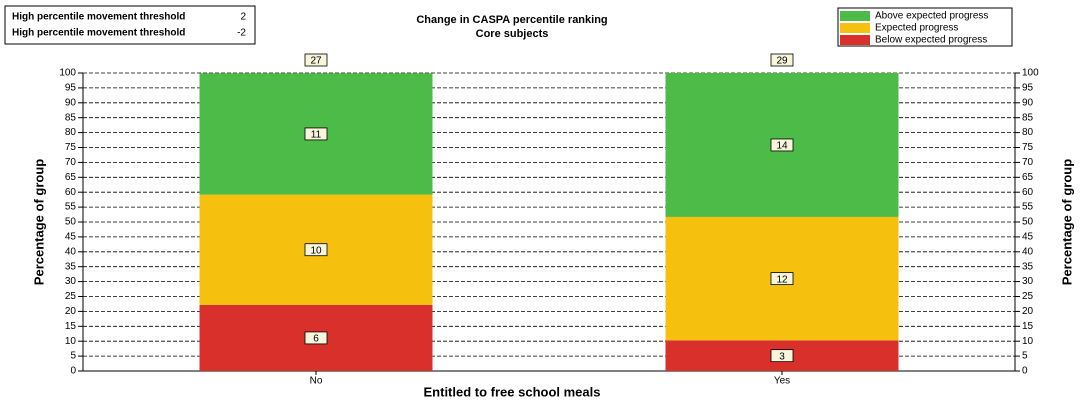  I want to click on chart-title: Change in CASPA percentile ranking, so click(511, 20).